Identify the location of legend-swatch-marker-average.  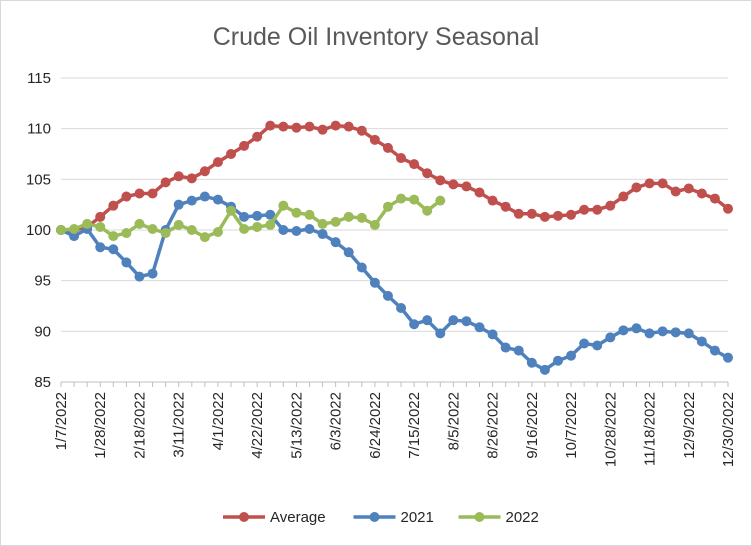
(244, 517).